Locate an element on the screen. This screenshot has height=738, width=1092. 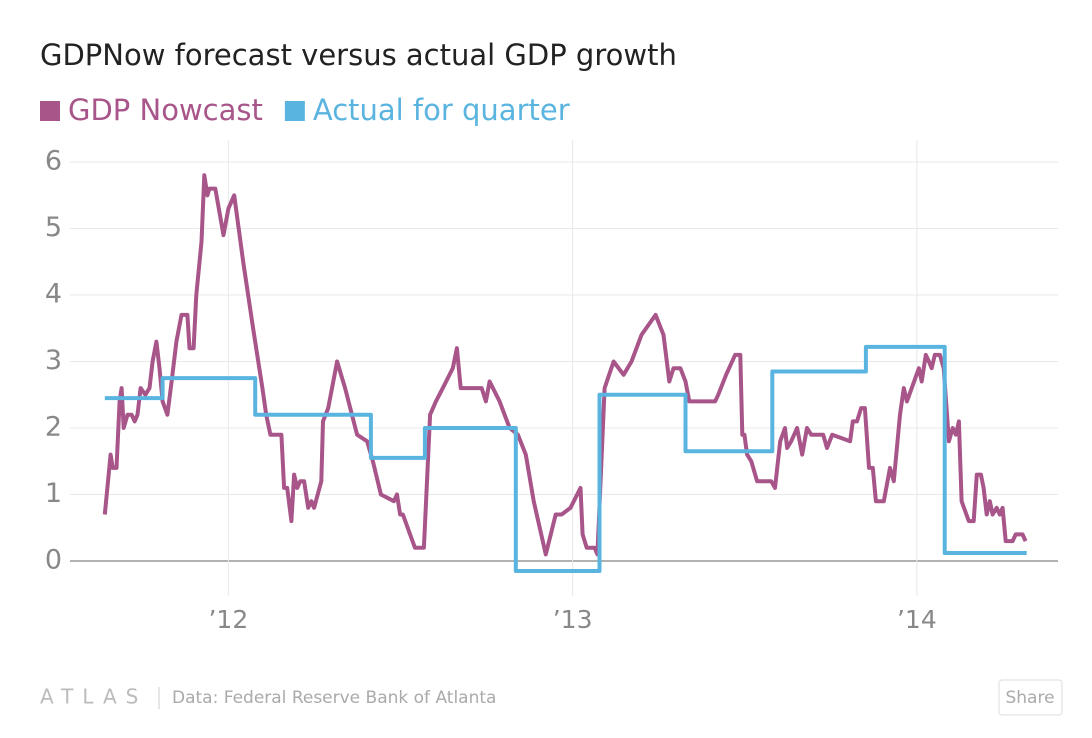
y-tick-label: 0 is located at coordinates (53, 560).